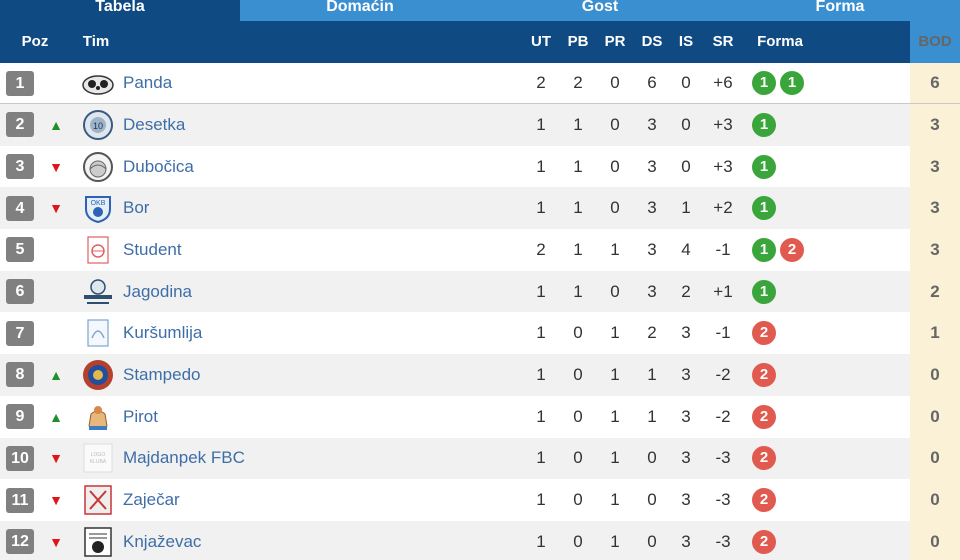  I want to click on team-name-link: Dubočica, so click(158, 166).